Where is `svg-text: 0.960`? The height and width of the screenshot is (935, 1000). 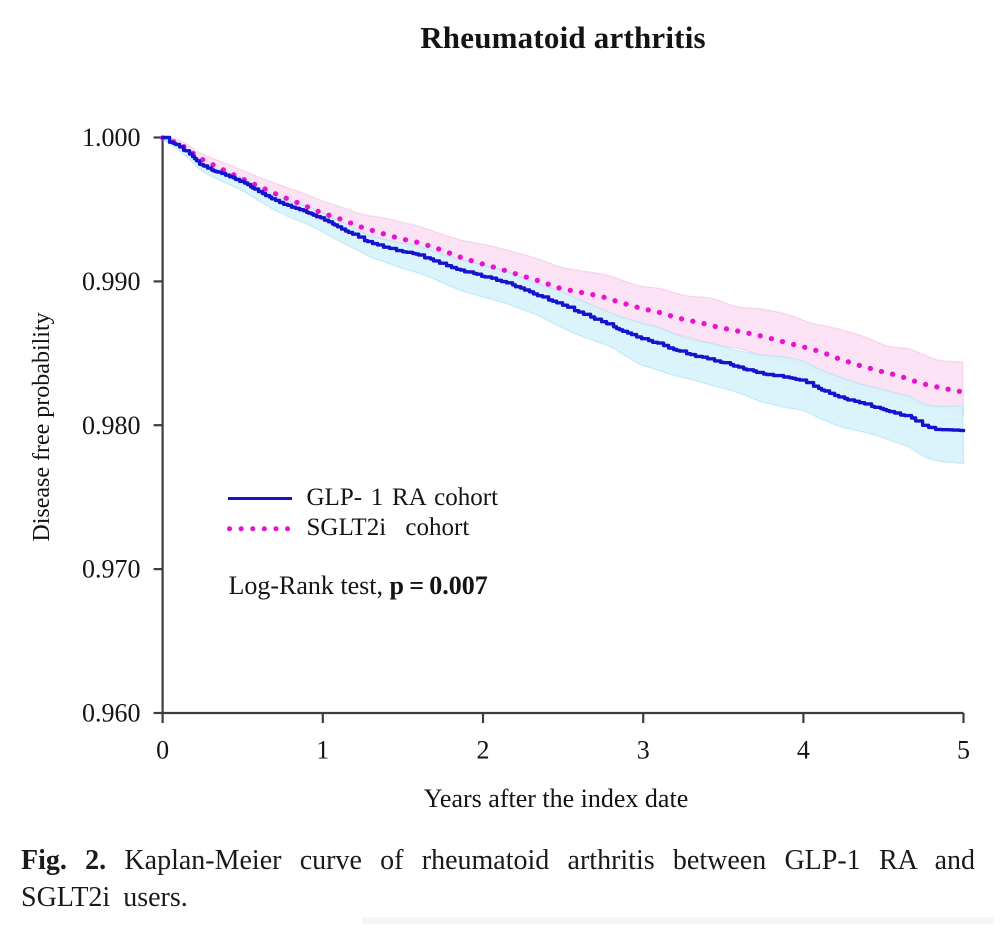 svg-text: 0.960 is located at coordinates (111, 713).